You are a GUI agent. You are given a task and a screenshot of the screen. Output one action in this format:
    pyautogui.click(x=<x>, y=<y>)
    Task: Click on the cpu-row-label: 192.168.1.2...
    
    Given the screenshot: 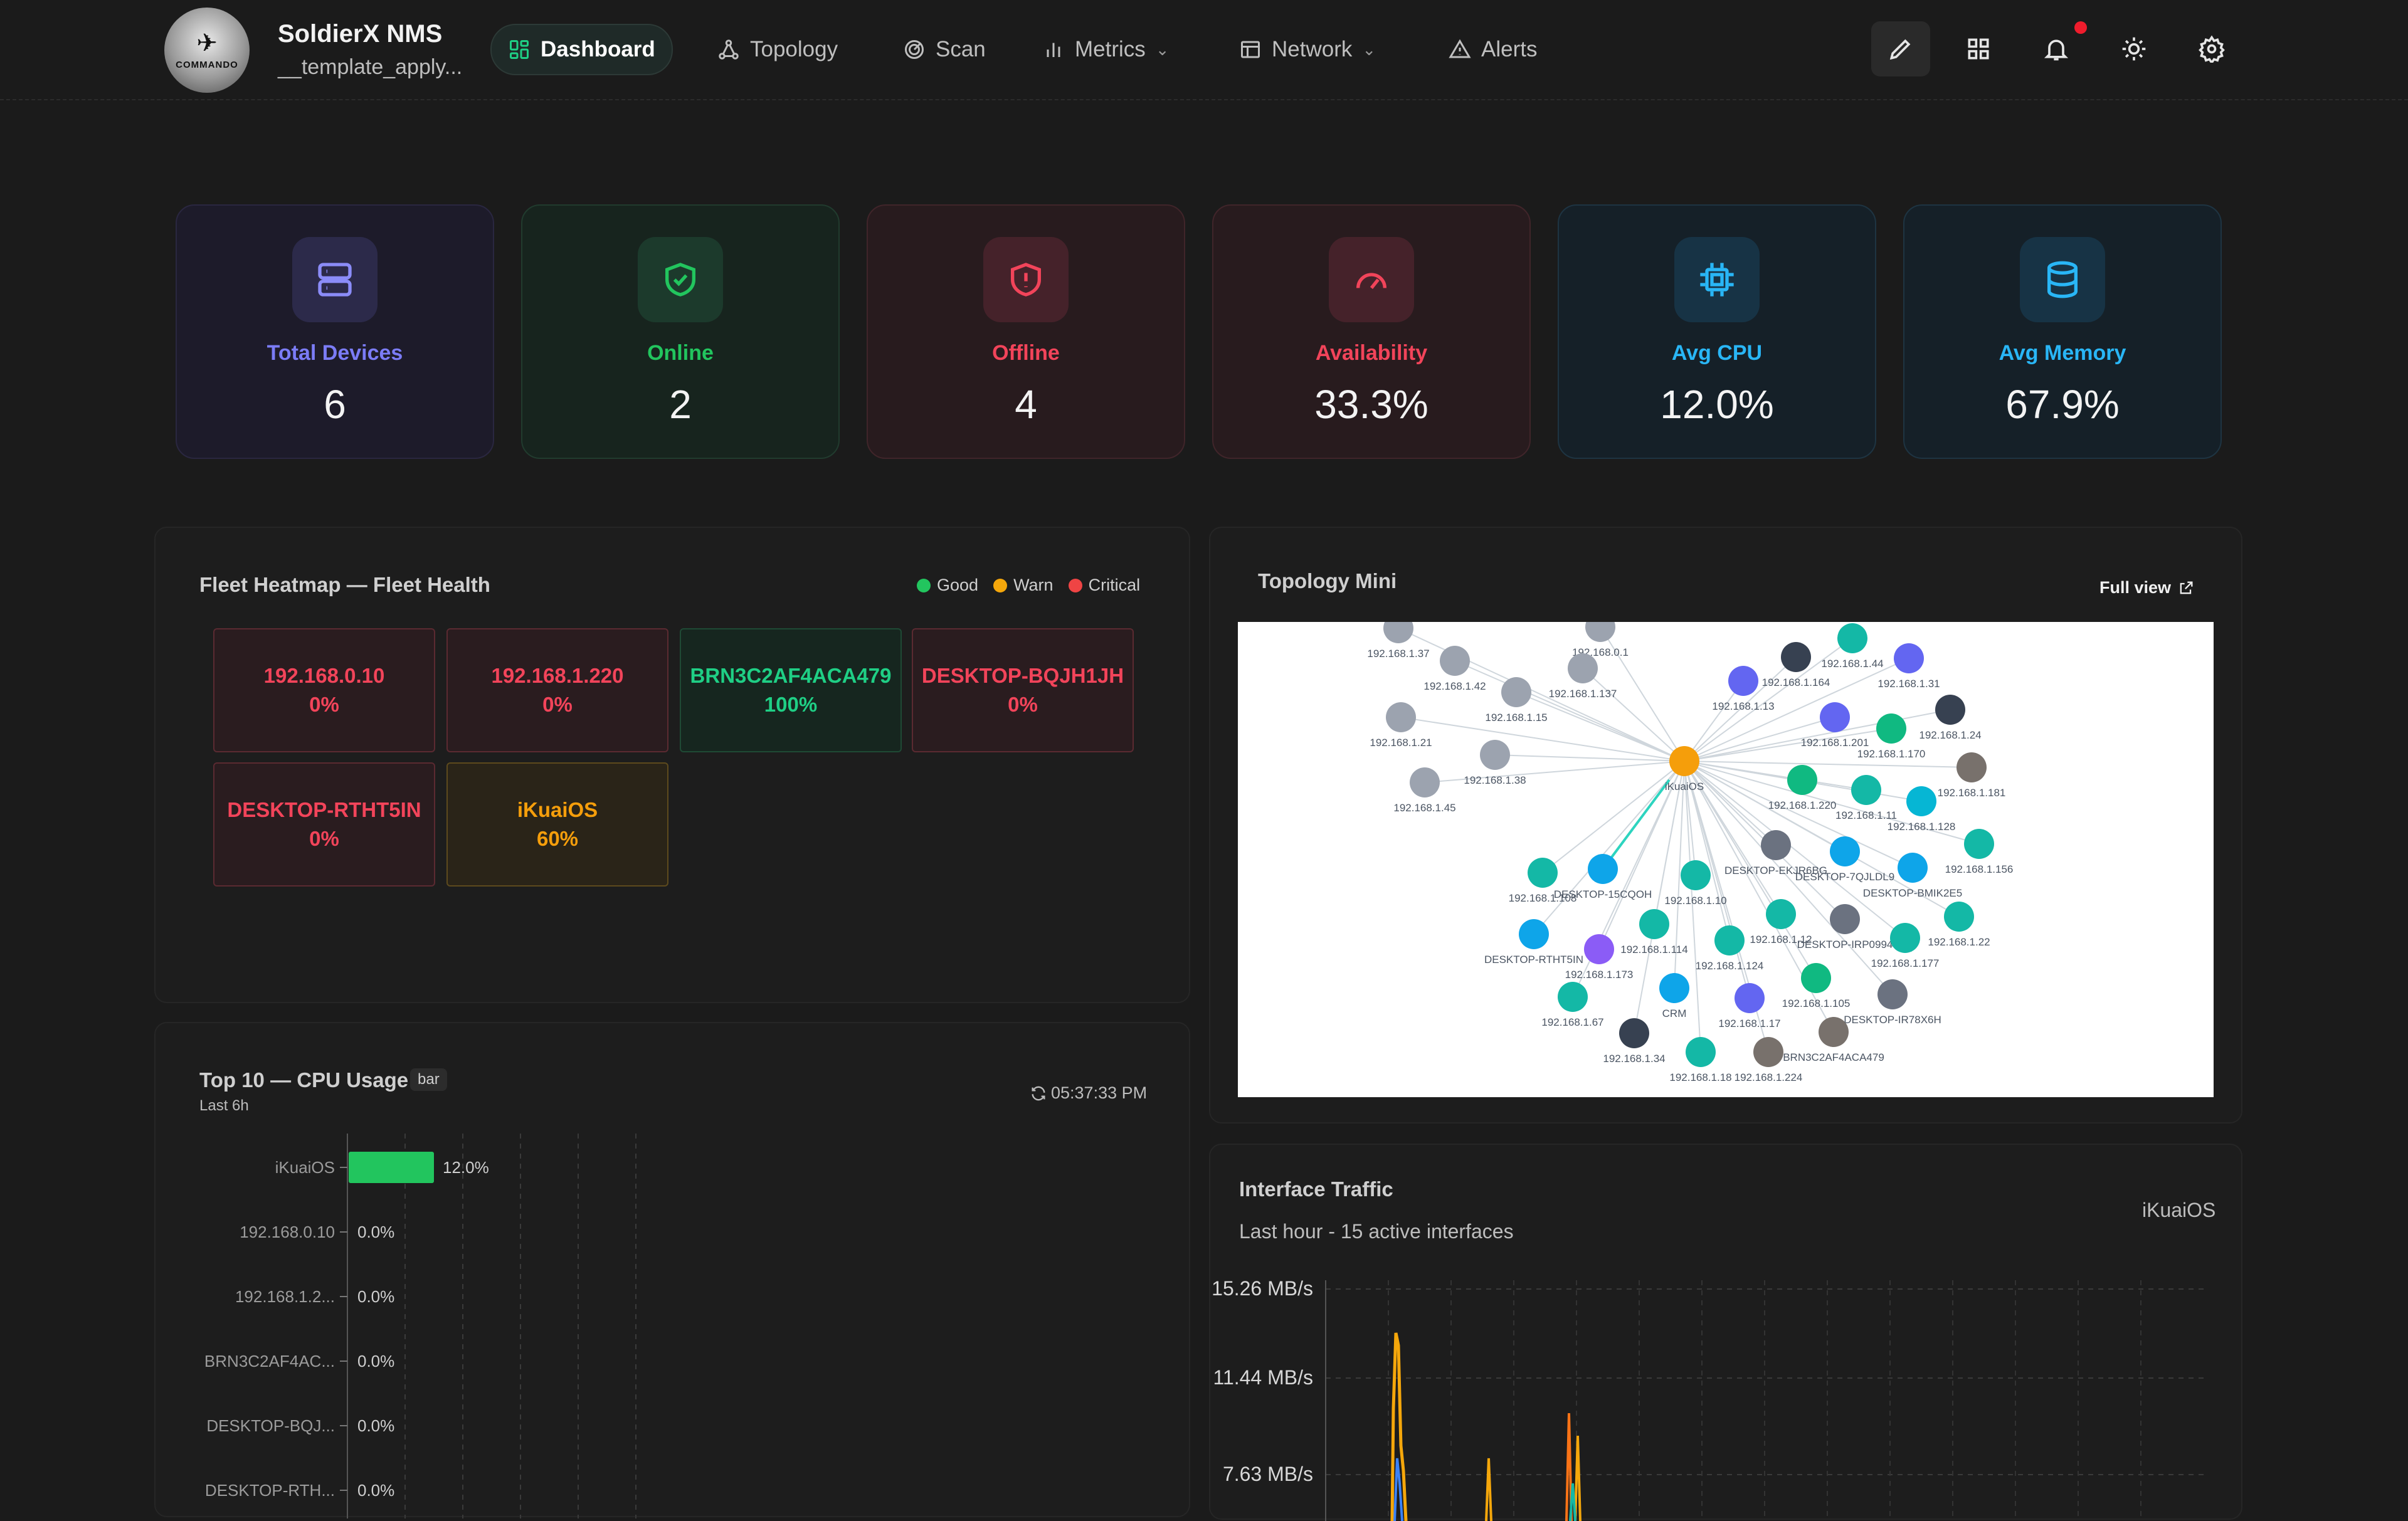 What is the action you would take?
    pyautogui.click(x=285, y=1297)
    